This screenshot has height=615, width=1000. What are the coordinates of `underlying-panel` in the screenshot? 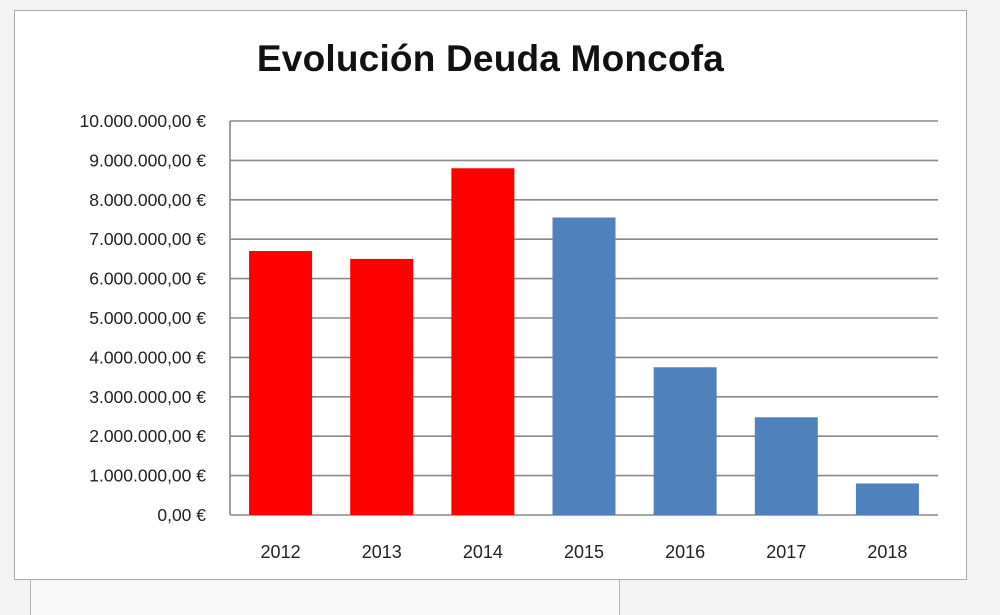 It's located at (325, 597).